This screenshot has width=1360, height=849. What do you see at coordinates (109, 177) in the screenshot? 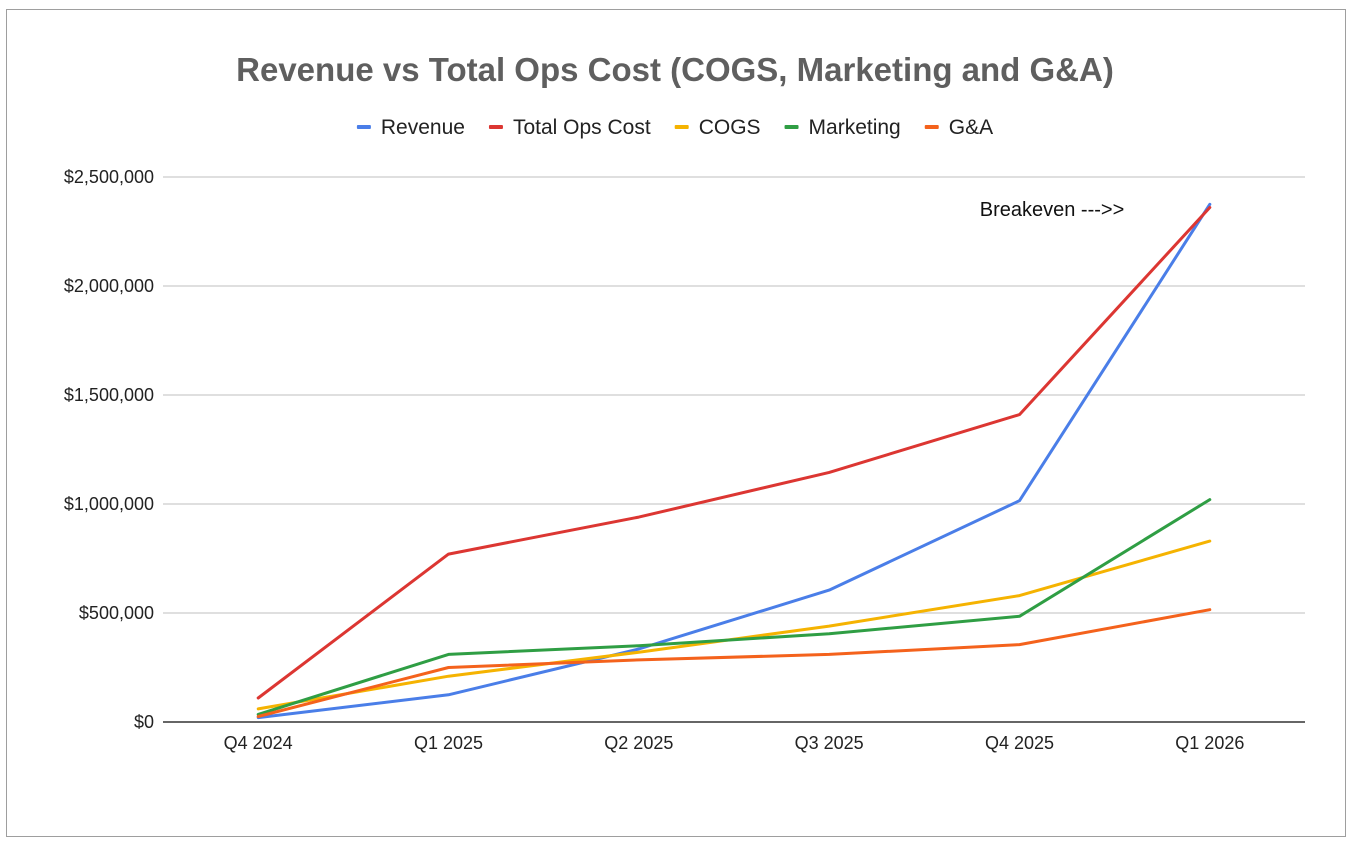
I see `y-tick-label: $2,500,000` at bounding box center [109, 177].